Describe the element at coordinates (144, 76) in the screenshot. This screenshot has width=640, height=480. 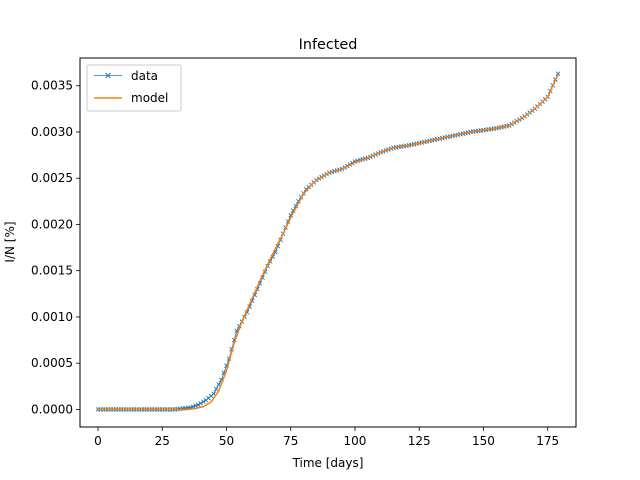
I see `legend-data-label: data` at that location.